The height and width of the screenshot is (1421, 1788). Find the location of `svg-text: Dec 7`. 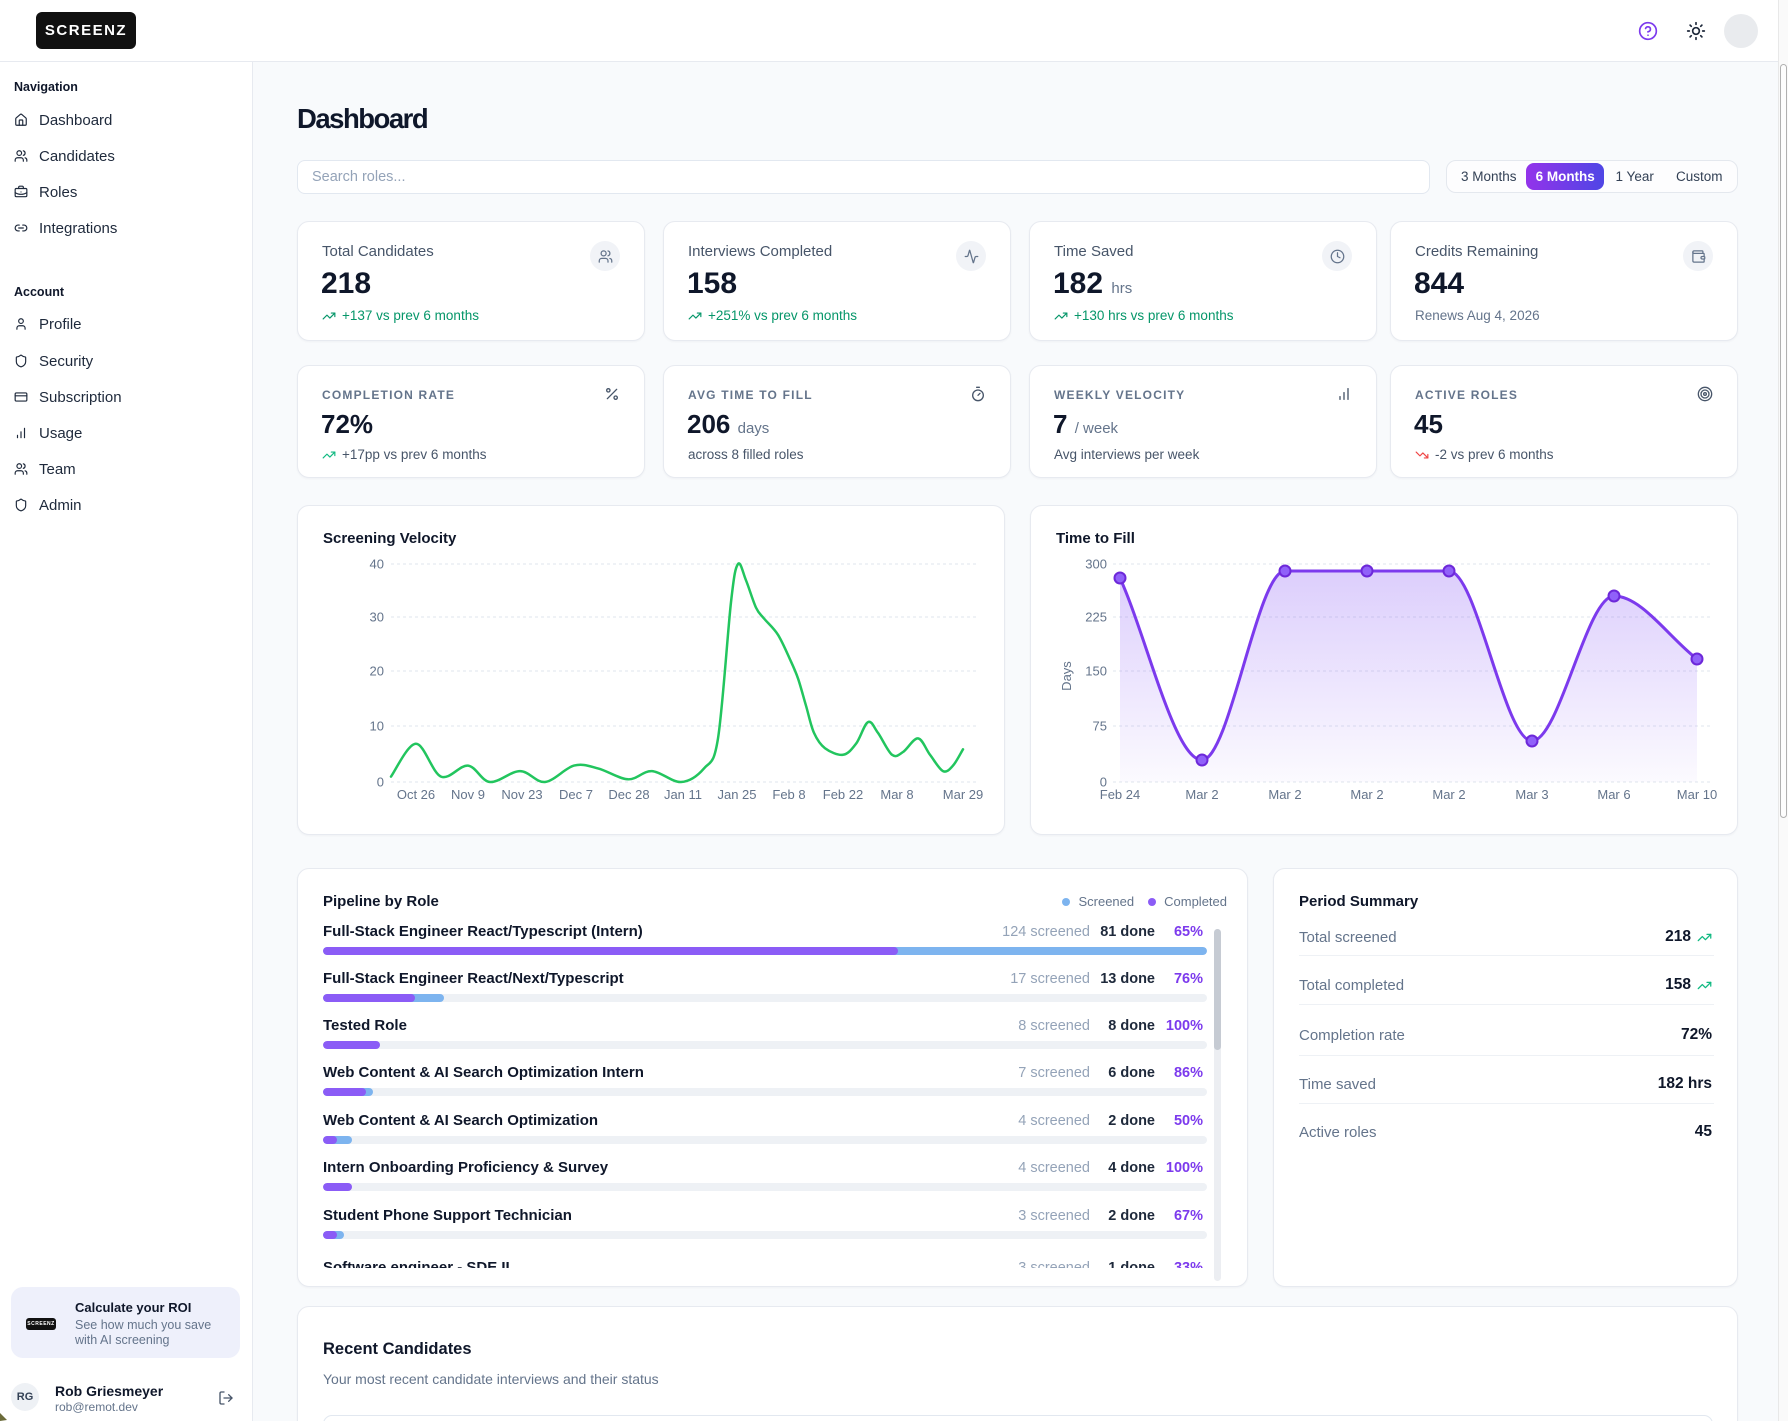

svg-text: Dec 7 is located at coordinates (576, 794).